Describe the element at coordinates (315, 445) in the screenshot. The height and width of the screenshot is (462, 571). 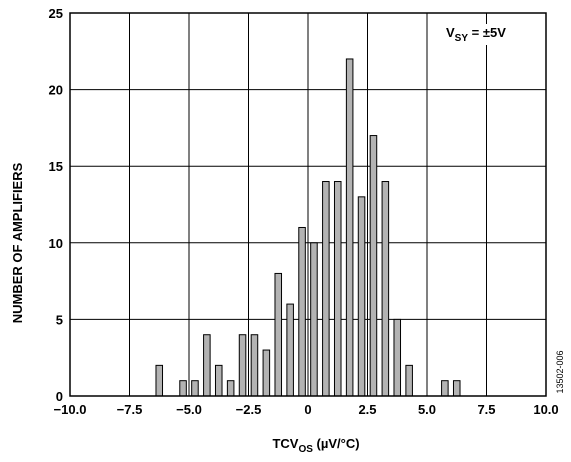
I see `x-axis-title: TCVOS (µV/°C)` at that location.